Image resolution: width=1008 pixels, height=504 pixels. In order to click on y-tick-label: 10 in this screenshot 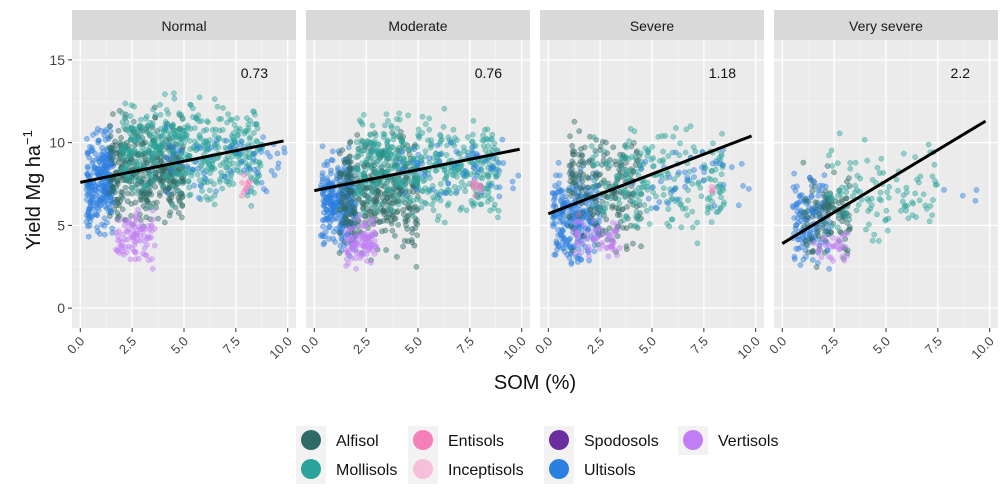, I will do `click(57, 143)`.